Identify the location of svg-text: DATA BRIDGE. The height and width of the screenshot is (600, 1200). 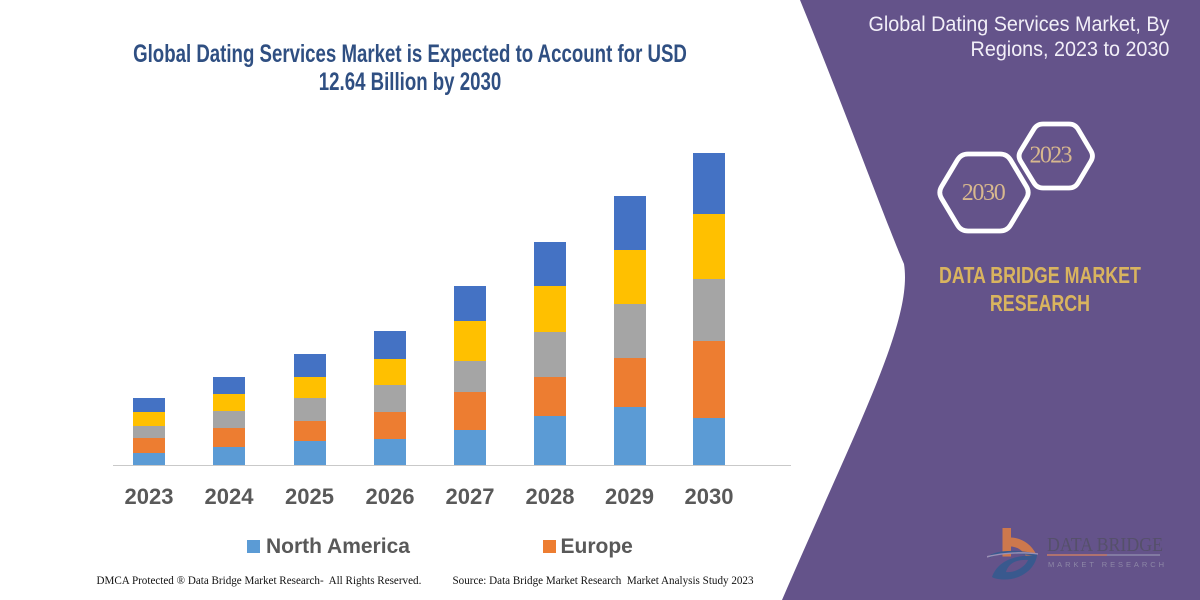
(1105, 545).